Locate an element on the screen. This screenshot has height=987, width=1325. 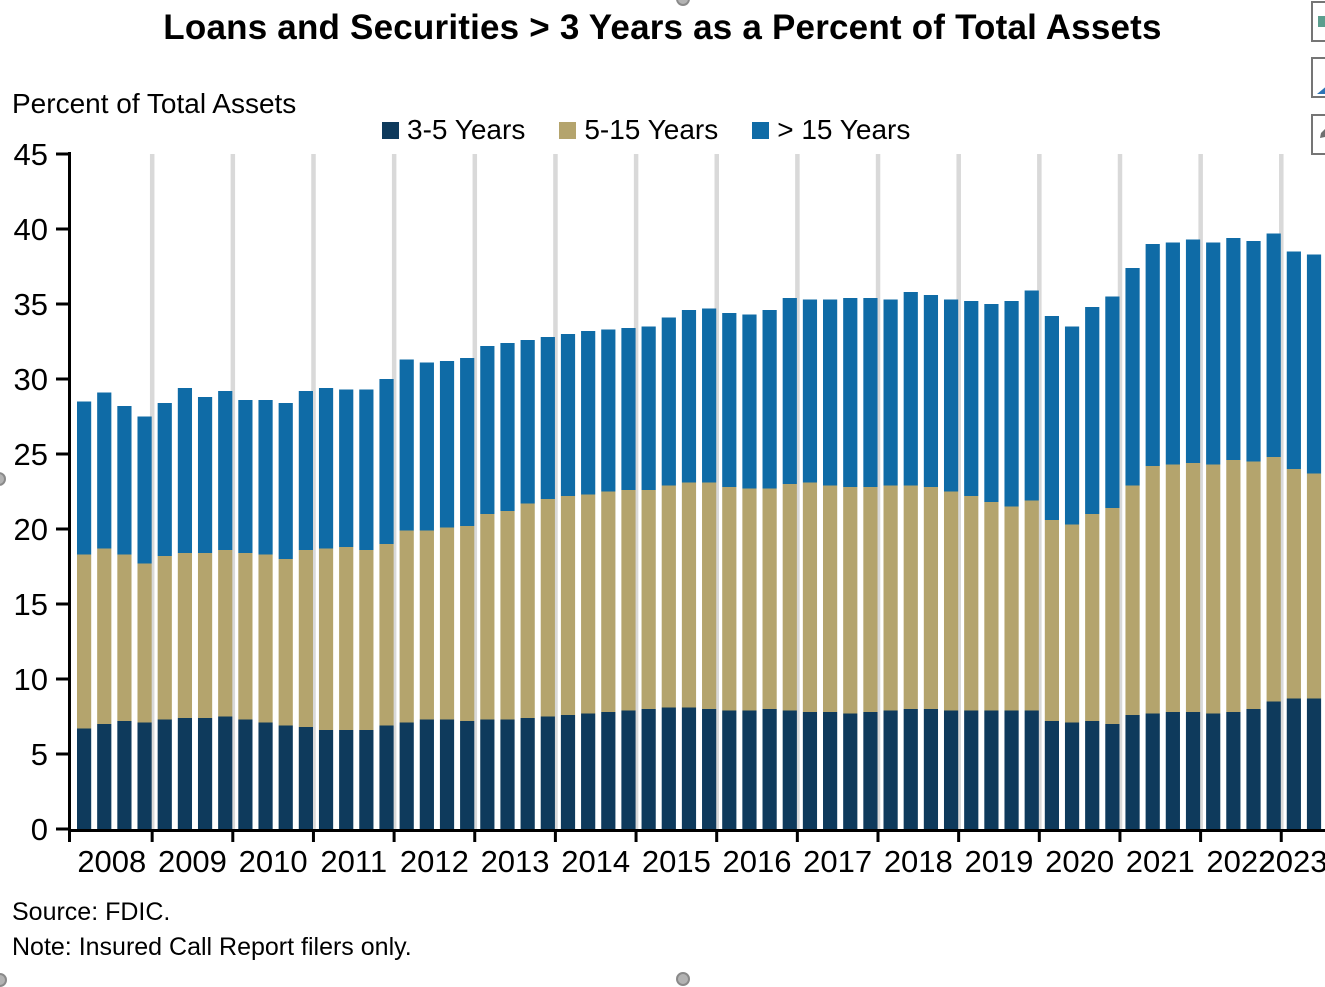
pencil-icon is located at coordinates (1320, 132).